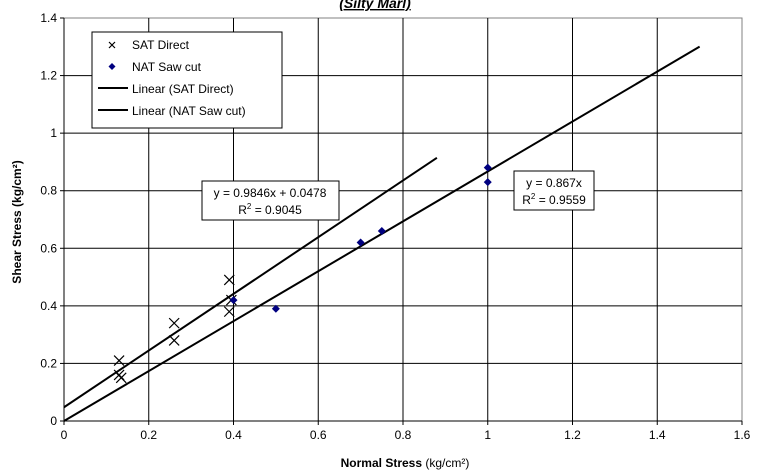 This screenshot has height=471, width=759. Describe the element at coordinates (742, 435) in the screenshot. I see `x-tick-label: 1.6` at that location.